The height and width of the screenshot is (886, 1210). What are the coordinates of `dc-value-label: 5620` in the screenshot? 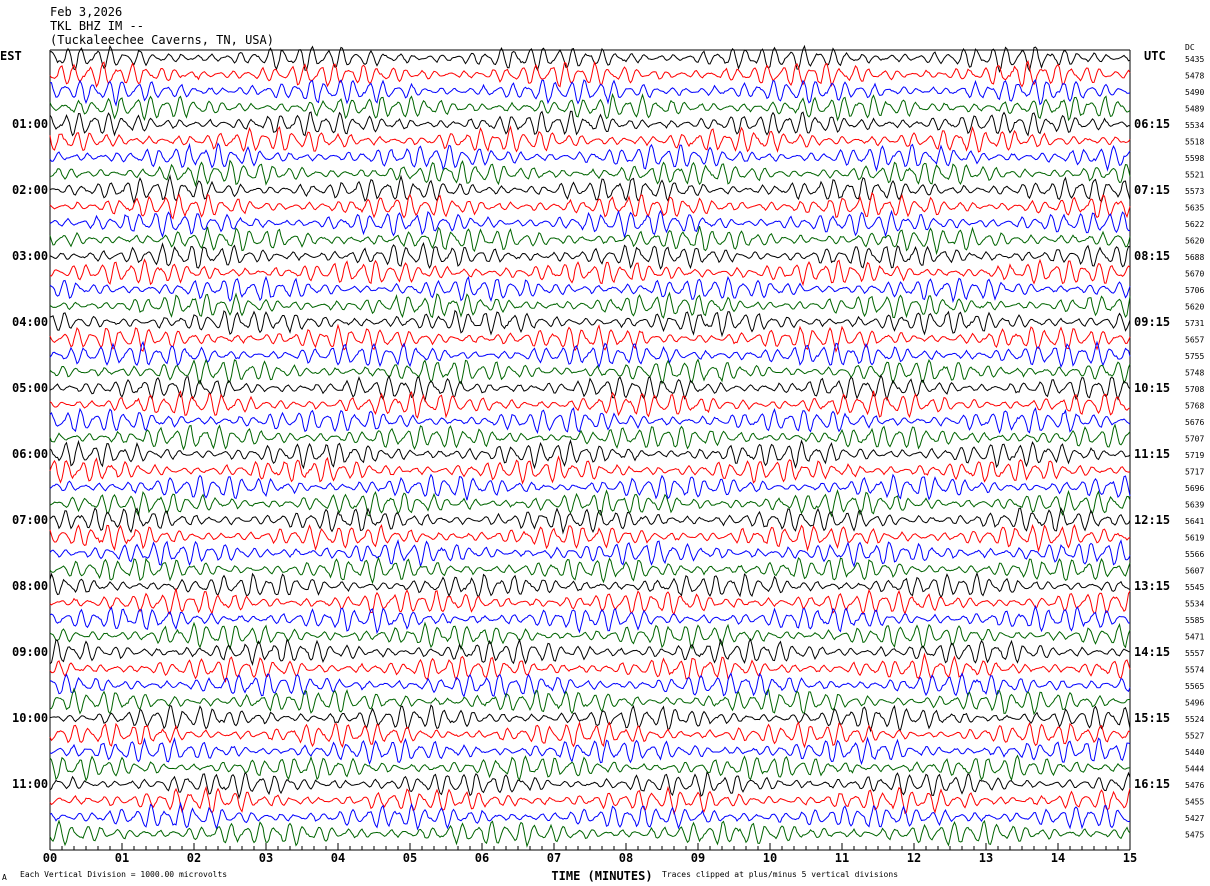 It's located at (1194, 241).